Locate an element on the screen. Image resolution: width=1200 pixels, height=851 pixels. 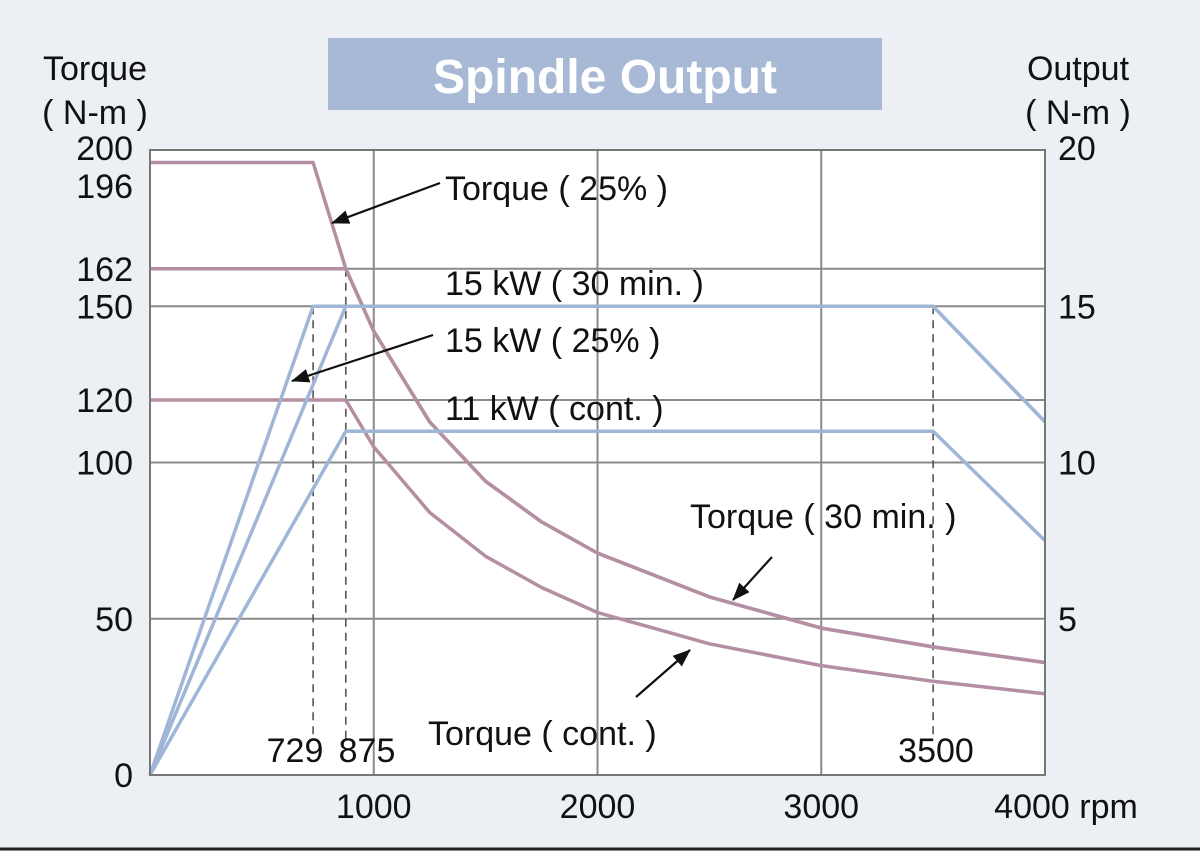
marked-speed-label: 3500 is located at coordinates (936, 751).